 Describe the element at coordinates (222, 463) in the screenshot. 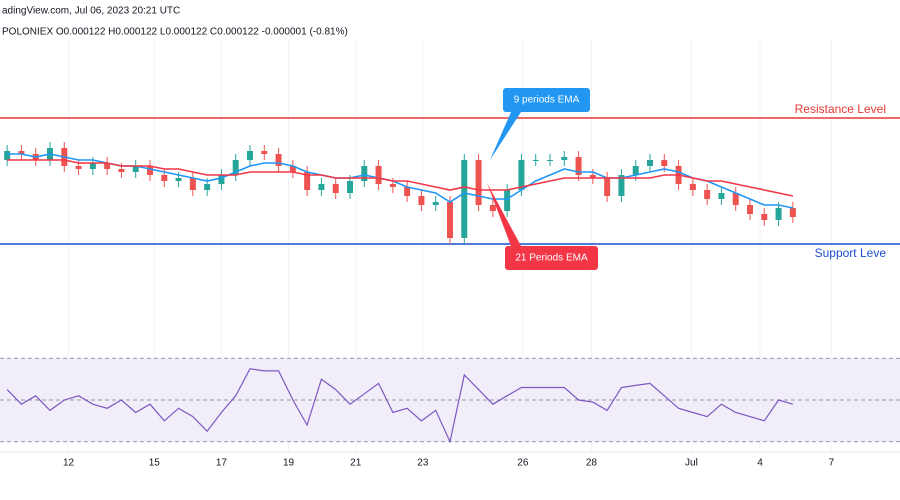

I see `x-tick-label: 17` at that location.